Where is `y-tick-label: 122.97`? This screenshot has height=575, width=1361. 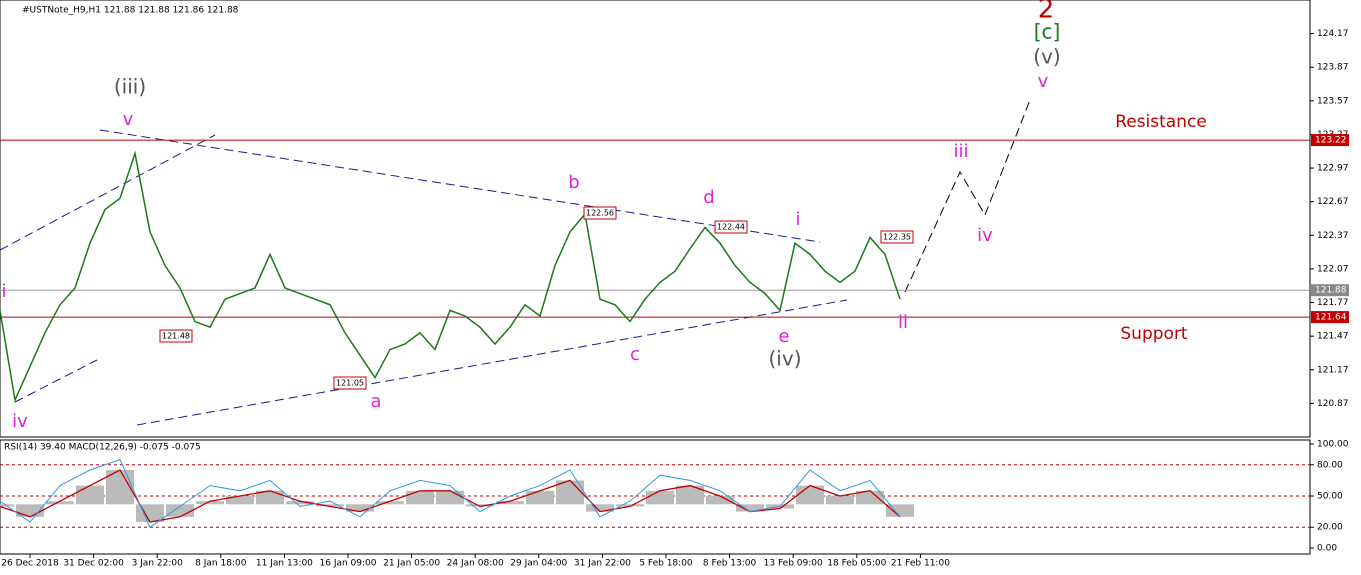
y-tick-label: 122.97 is located at coordinates (1333, 169).